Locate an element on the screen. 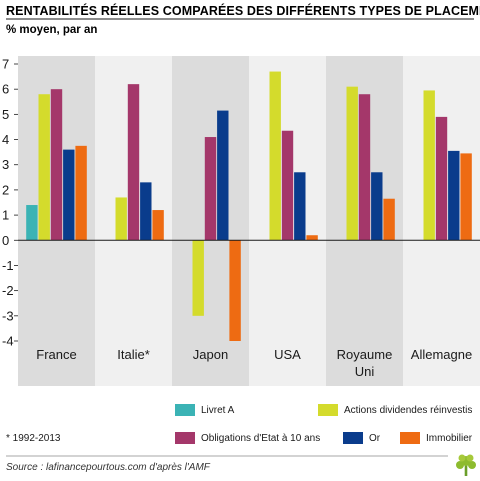  category-label-japon: Japon is located at coordinates (210, 354).